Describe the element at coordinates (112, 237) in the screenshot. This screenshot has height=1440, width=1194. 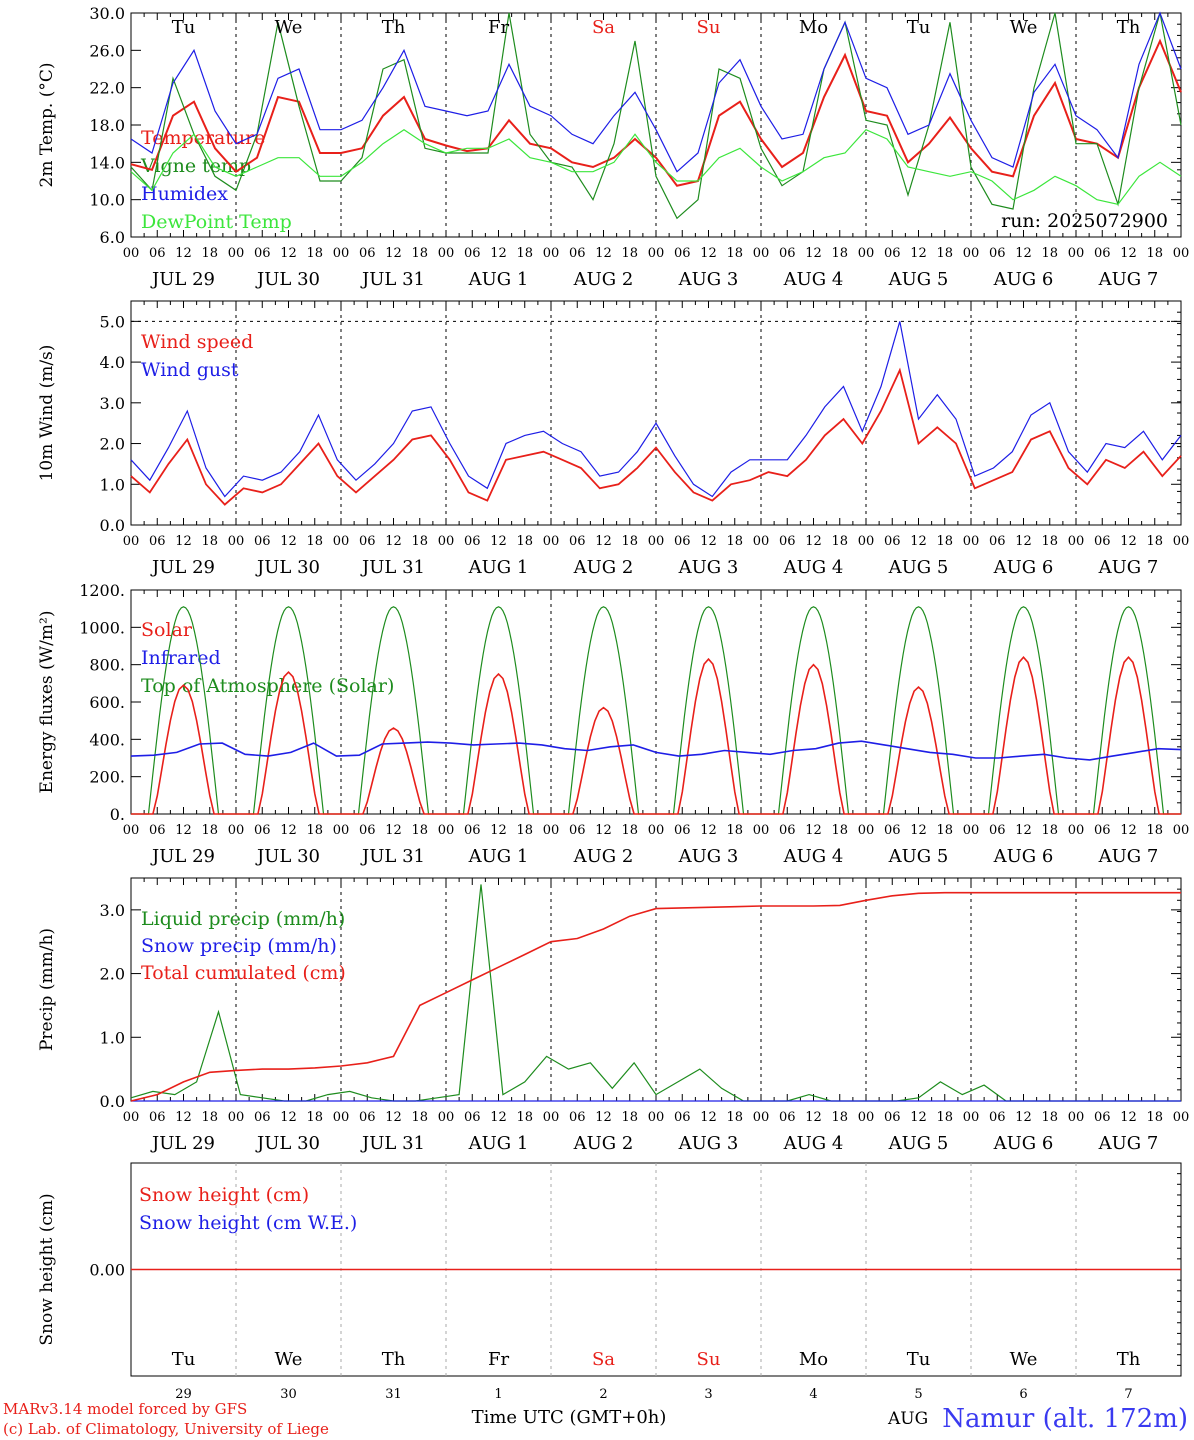
I see `y-tick-label: 6.0` at that location.